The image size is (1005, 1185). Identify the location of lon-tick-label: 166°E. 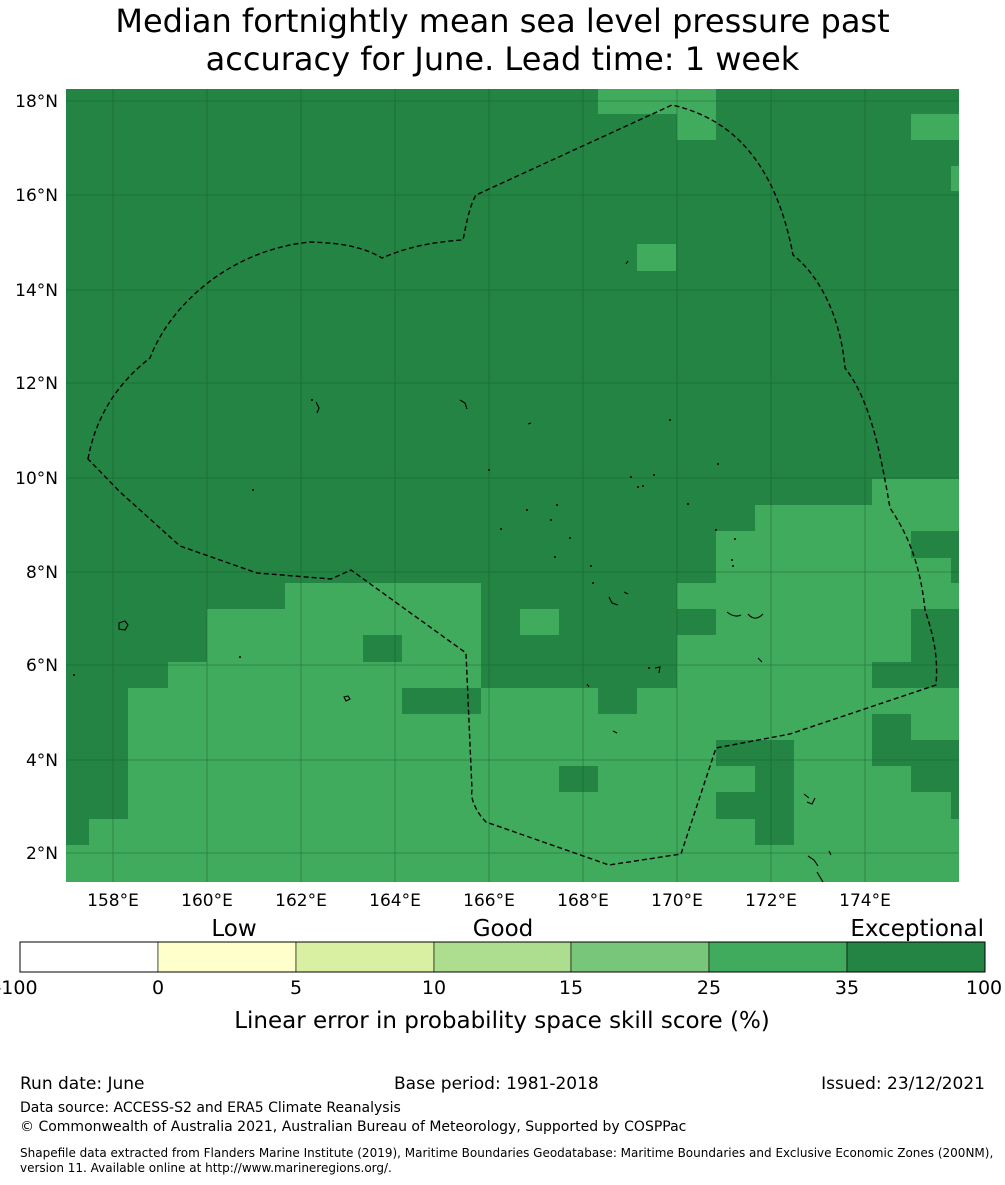
(489, 901).